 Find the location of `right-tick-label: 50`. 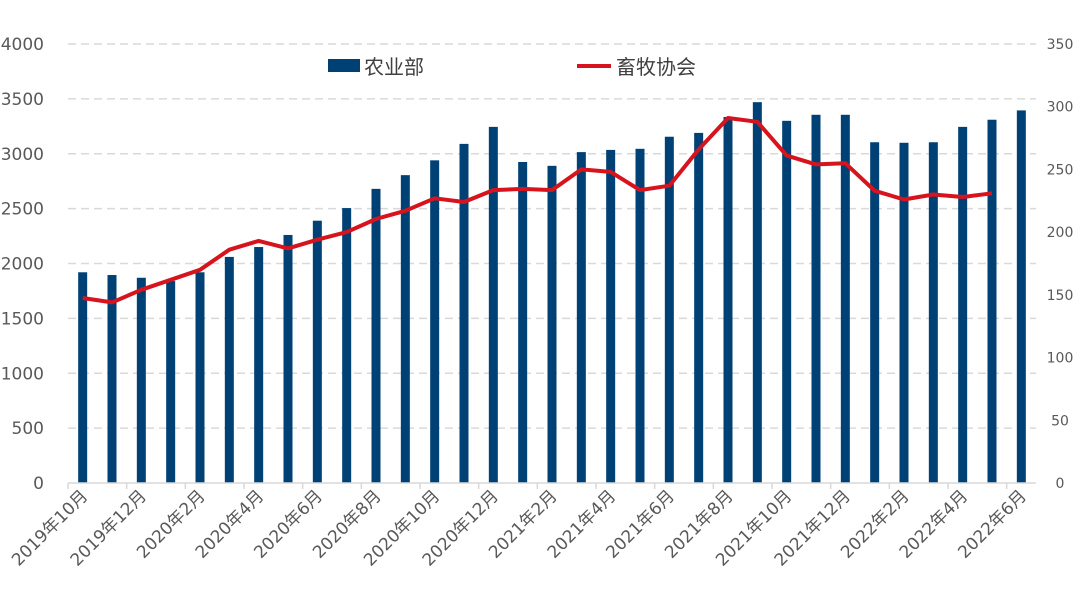

right-tick-label: 50 is located at coordinates (1060, 421).